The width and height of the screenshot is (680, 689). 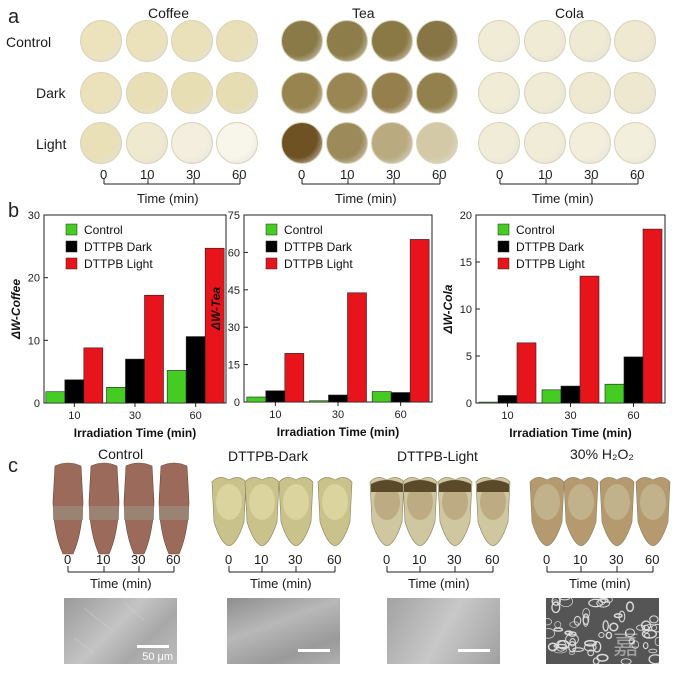 I want to click on x-axis-label: Irradiation Time (min), so click(x=338, y=432).